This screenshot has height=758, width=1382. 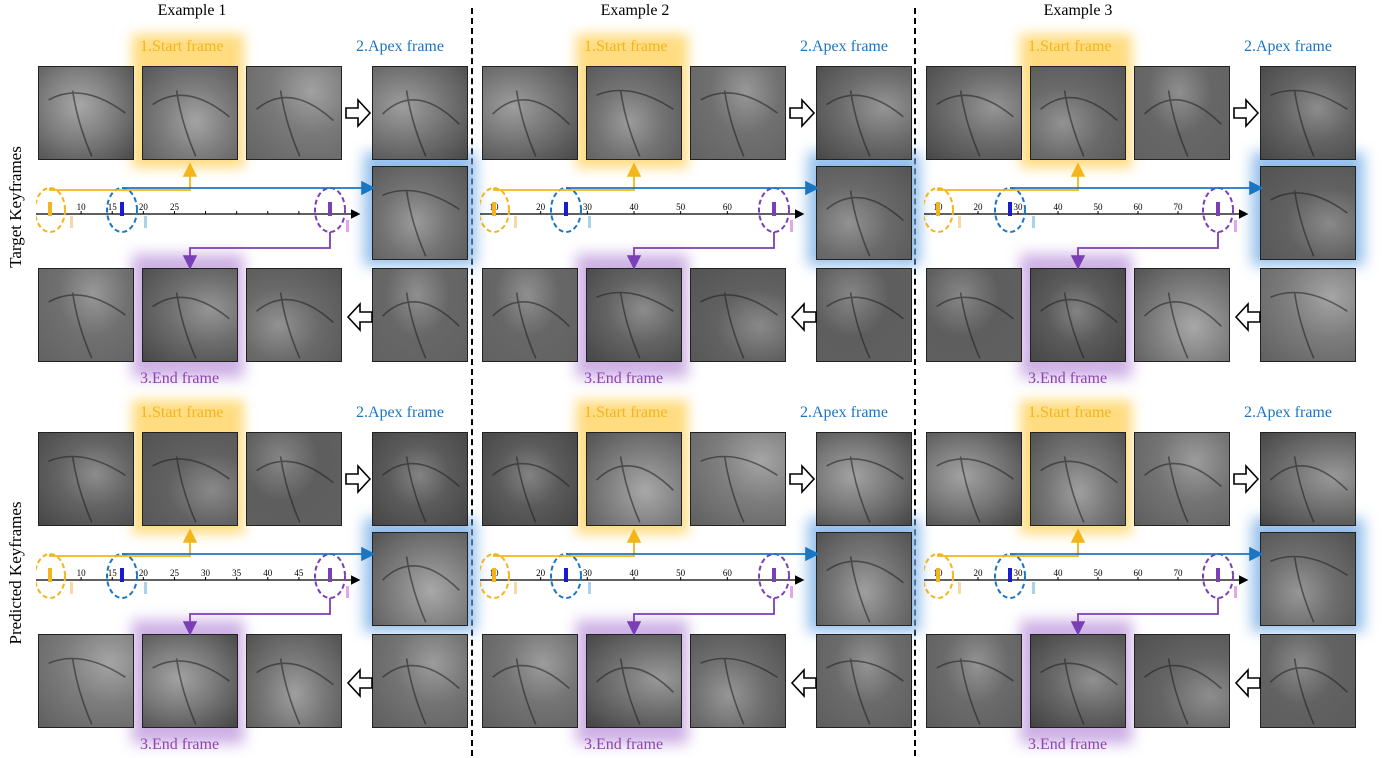 I want to click on frame-top-4-r0-e2, so click(x=1308, y=113).